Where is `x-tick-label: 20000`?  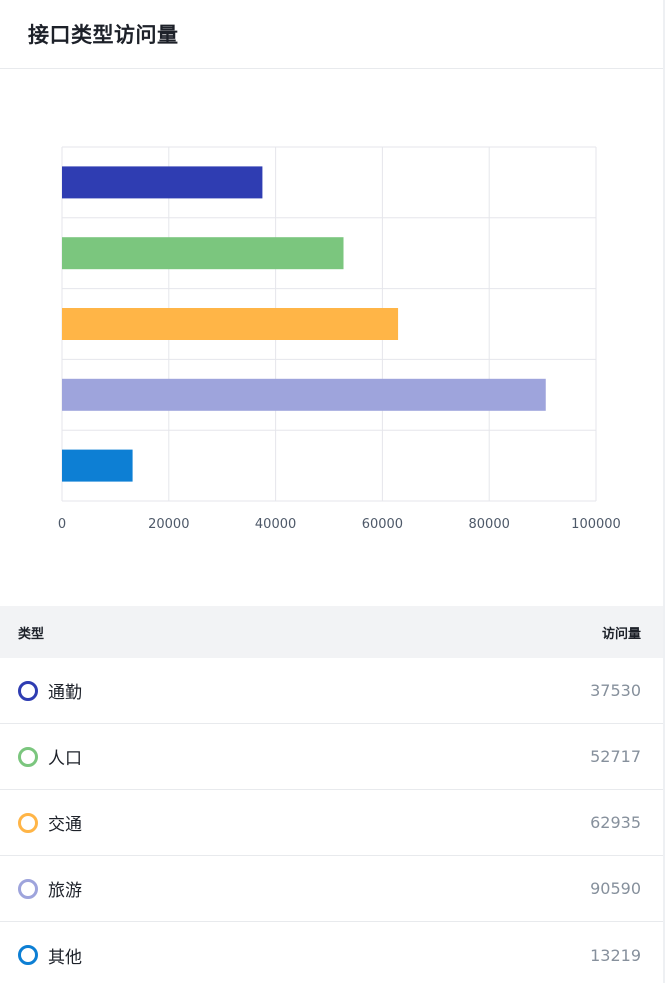 x-tick-label: 20000 is located at coordinates (168, 524).